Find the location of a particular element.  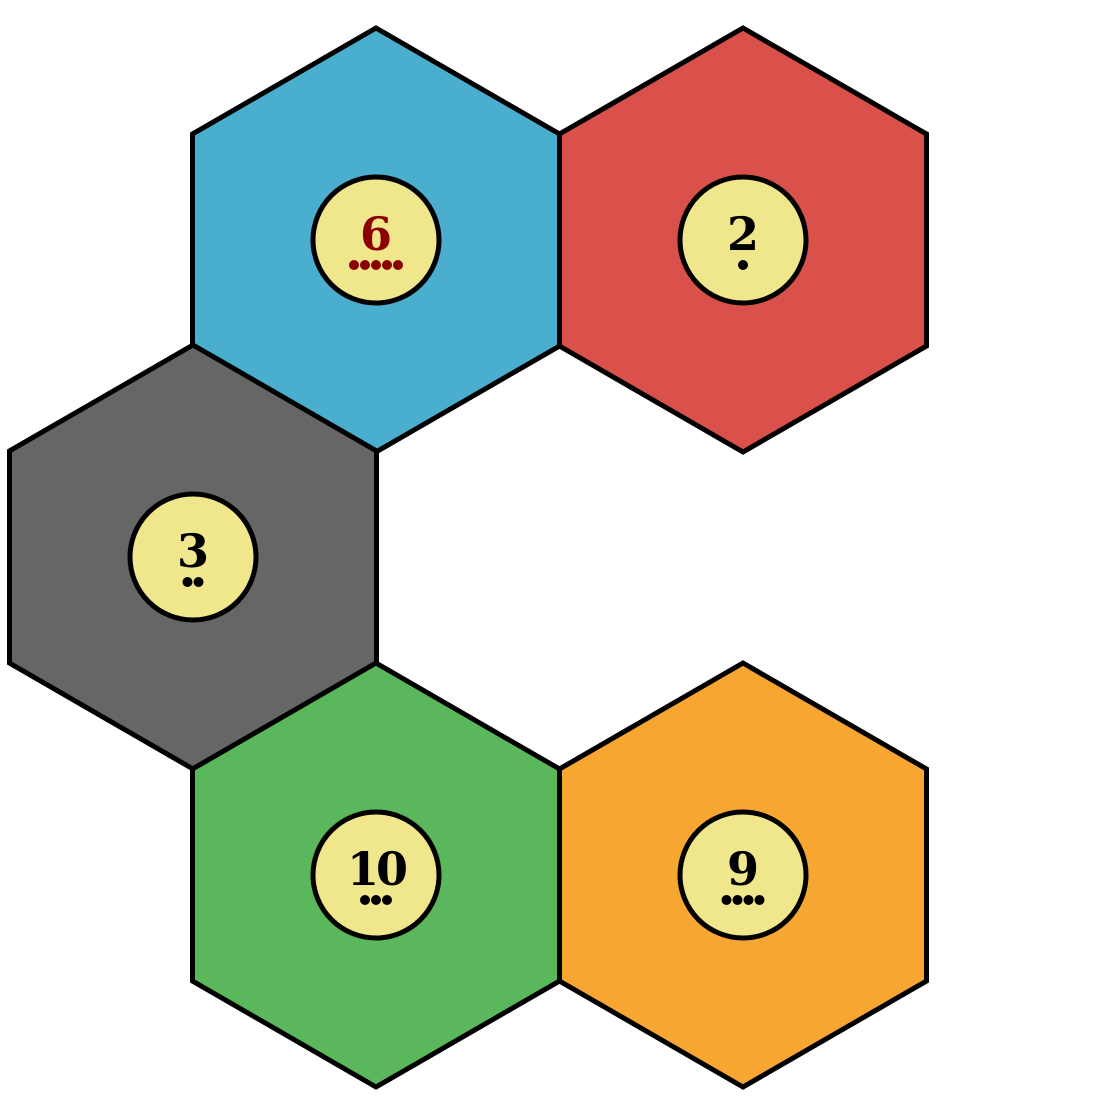

hex-tile-green: 10 is located at coordinates (376, 875).